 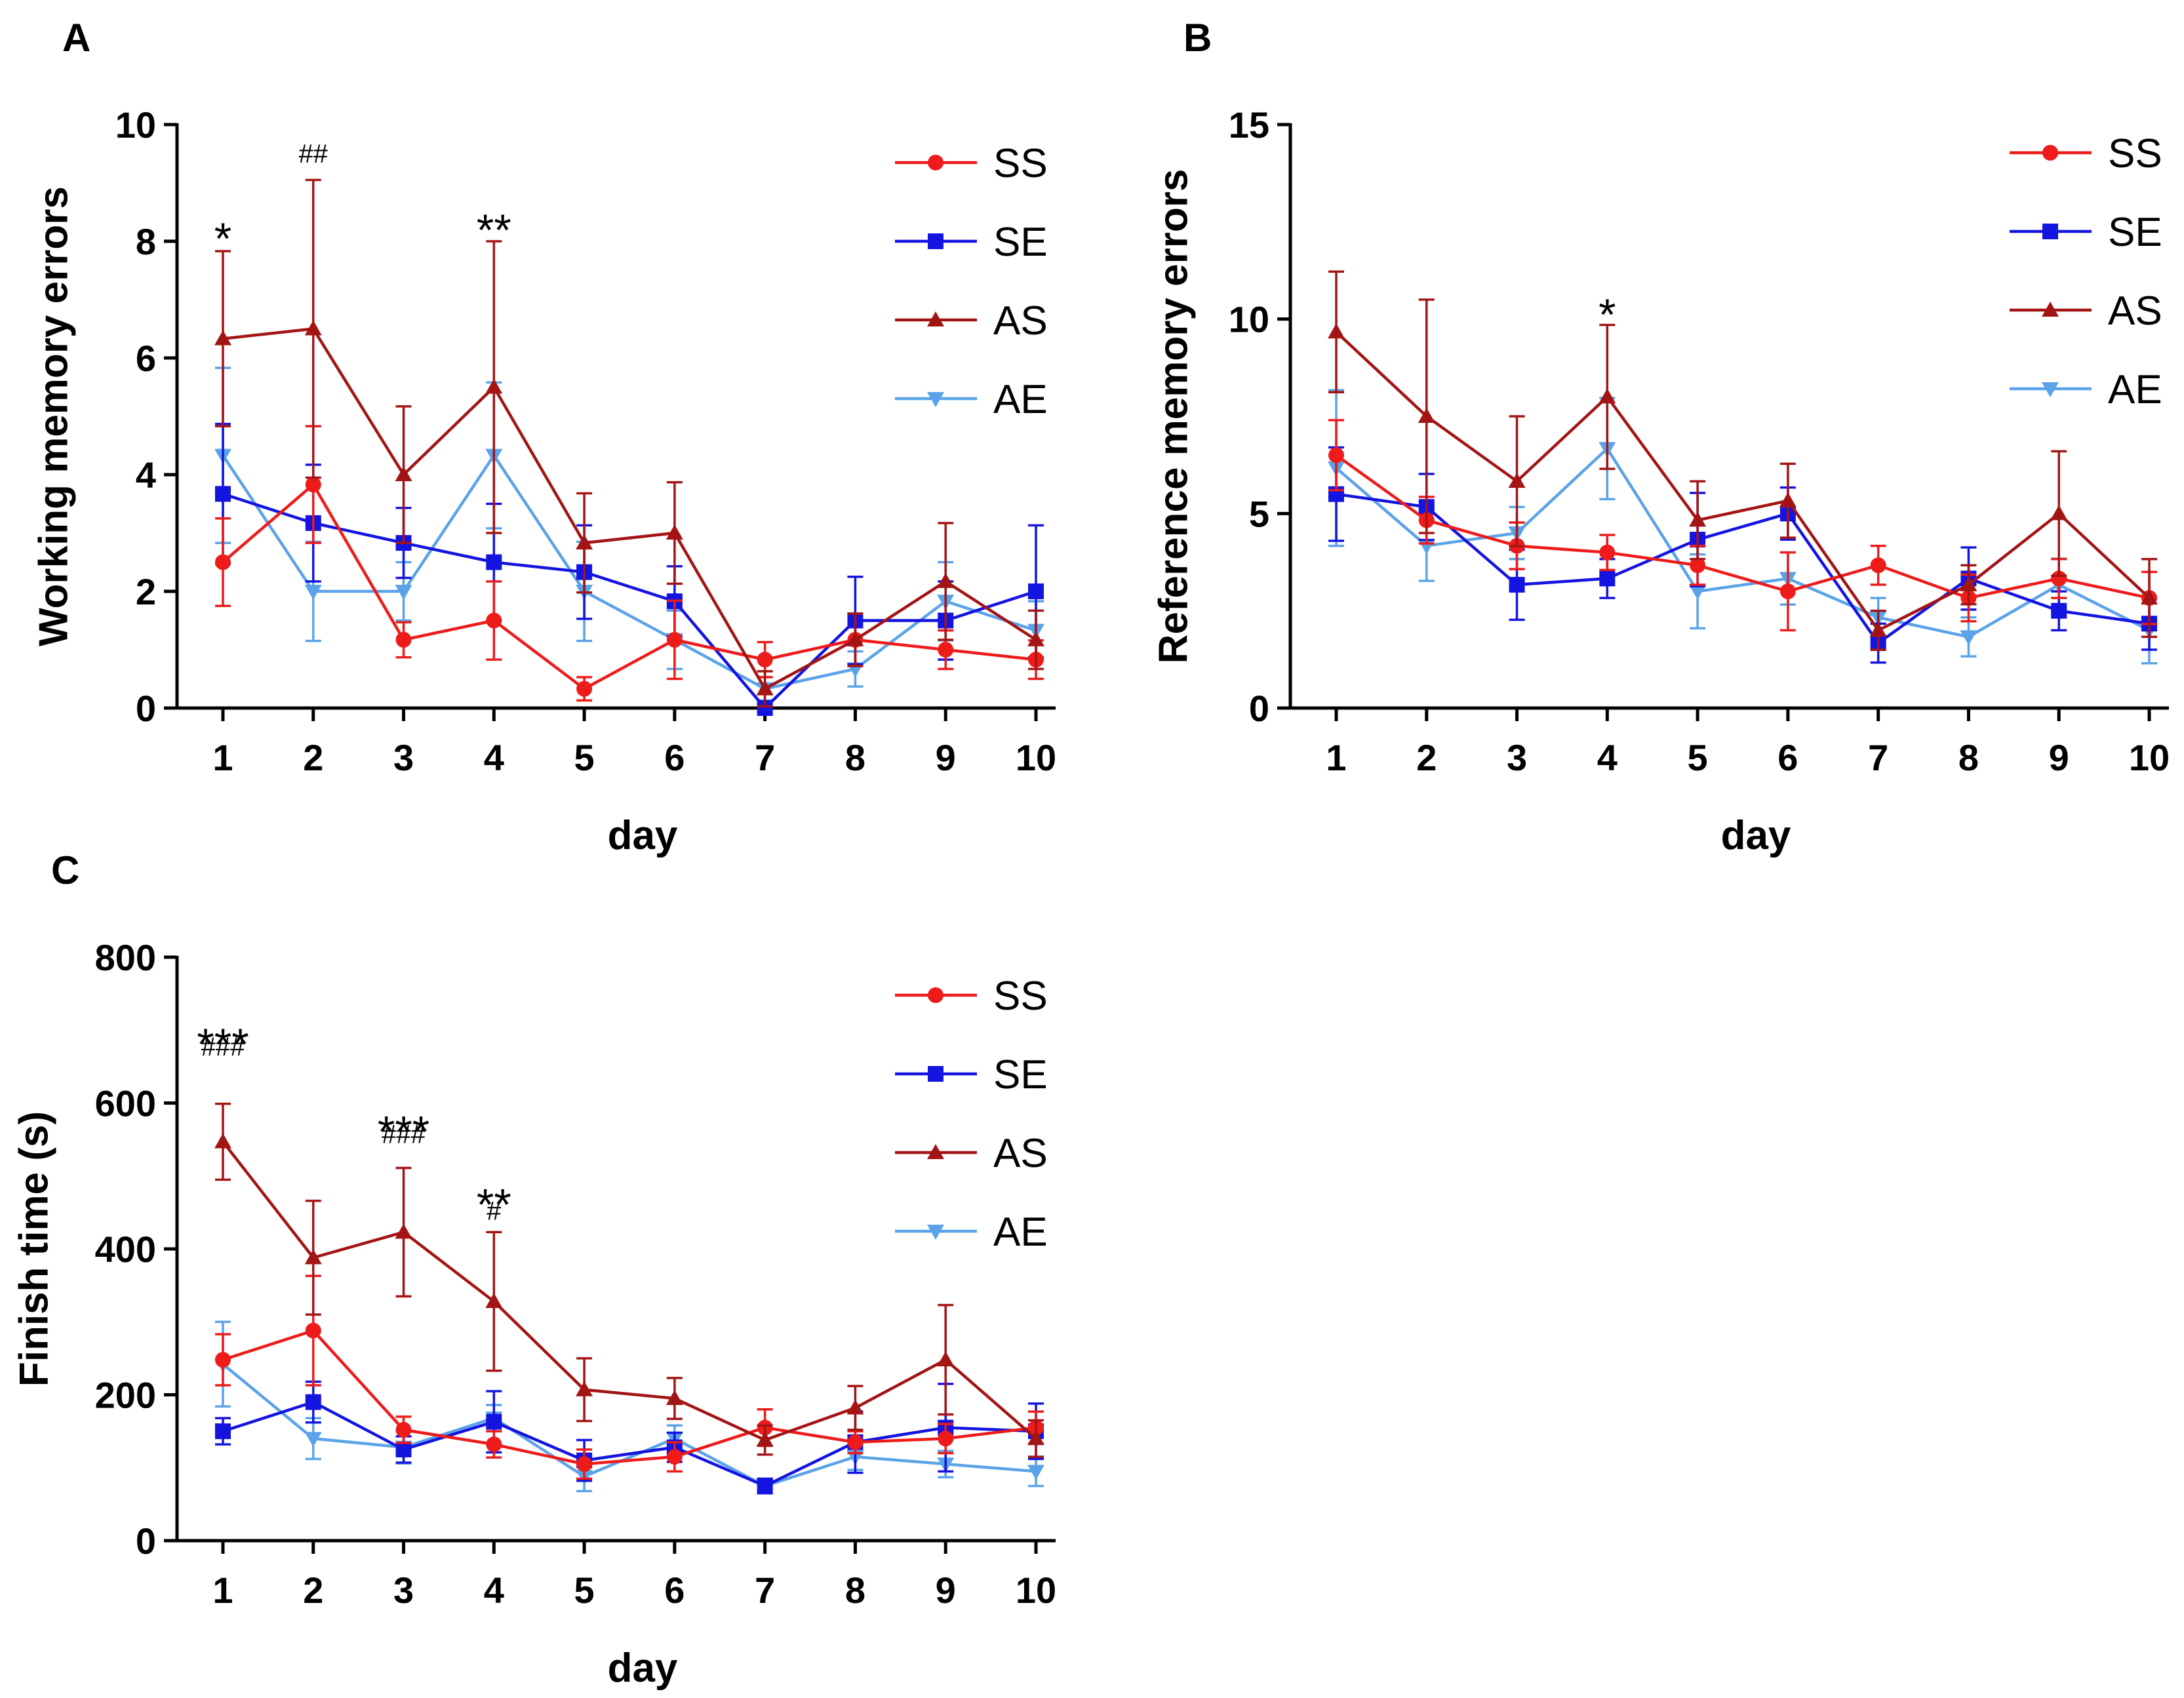 What do you see at coordinates (222, 239) in the screenshot?
I see `significance-stars: *` at bounding box center [222, 239].